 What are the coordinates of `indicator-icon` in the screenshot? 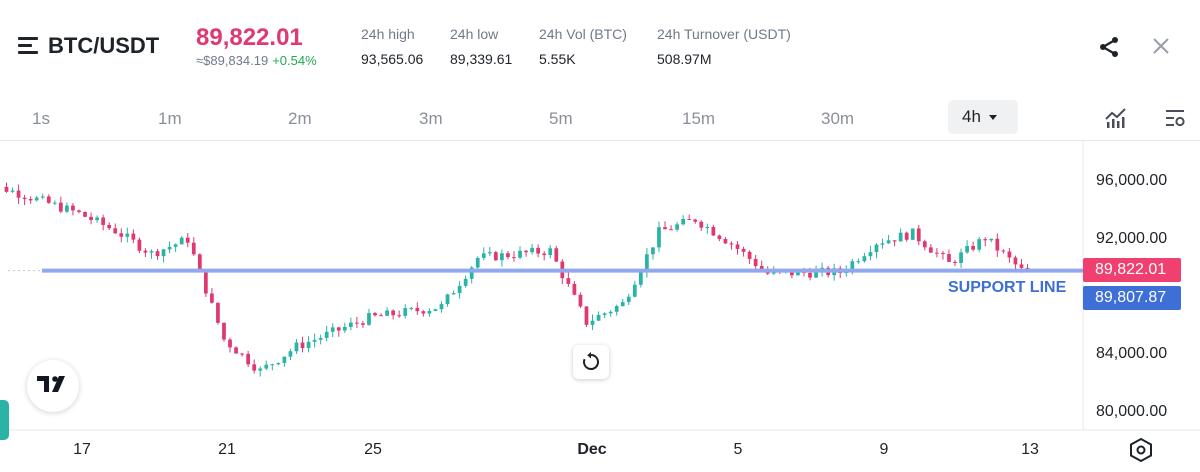 It's located at (1116, 118).